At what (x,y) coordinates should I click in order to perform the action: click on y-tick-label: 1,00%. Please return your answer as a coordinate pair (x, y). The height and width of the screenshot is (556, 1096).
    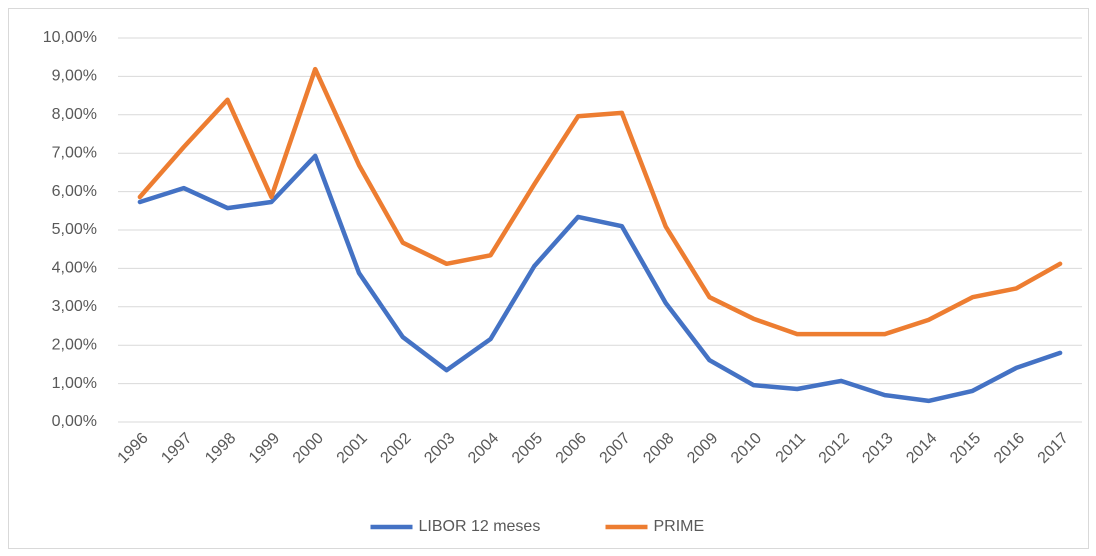
    Looking at the image, I should click on (74, 383).